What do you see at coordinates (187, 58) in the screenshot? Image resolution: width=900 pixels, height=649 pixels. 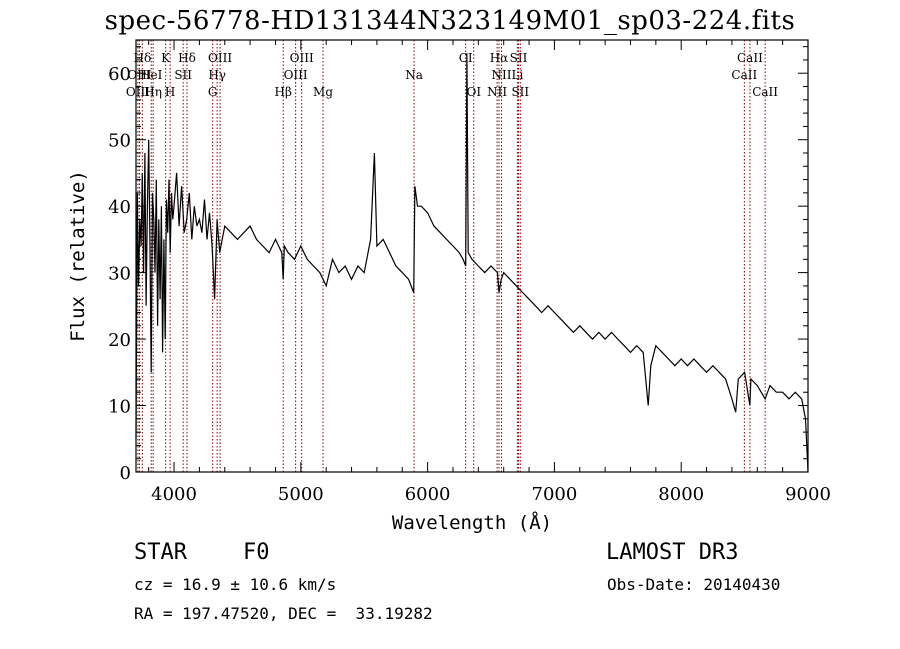 I see `line-marker-label: Hδ` at bounding box center [187, 58].